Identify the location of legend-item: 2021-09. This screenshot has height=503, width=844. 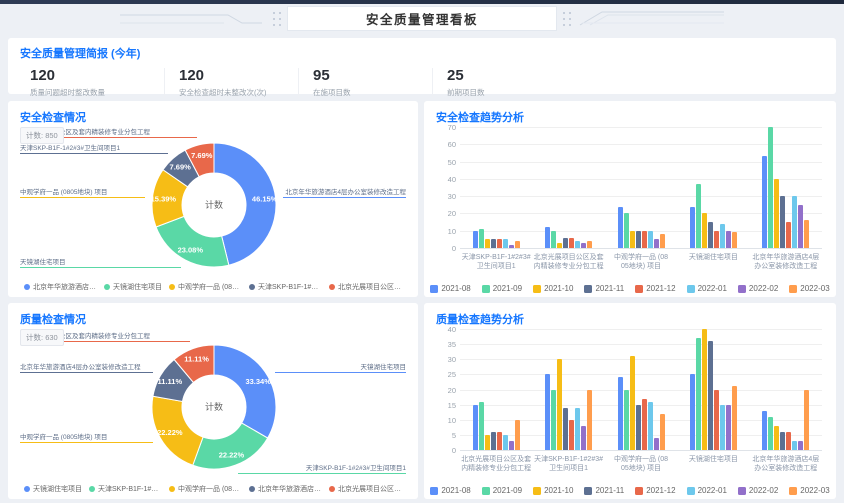
(501, 490).